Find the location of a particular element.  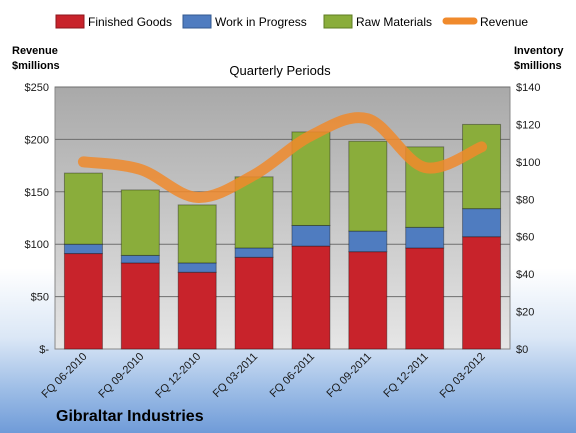

right-axis-title-line1: Inventory is located at coordinates (539, 51).